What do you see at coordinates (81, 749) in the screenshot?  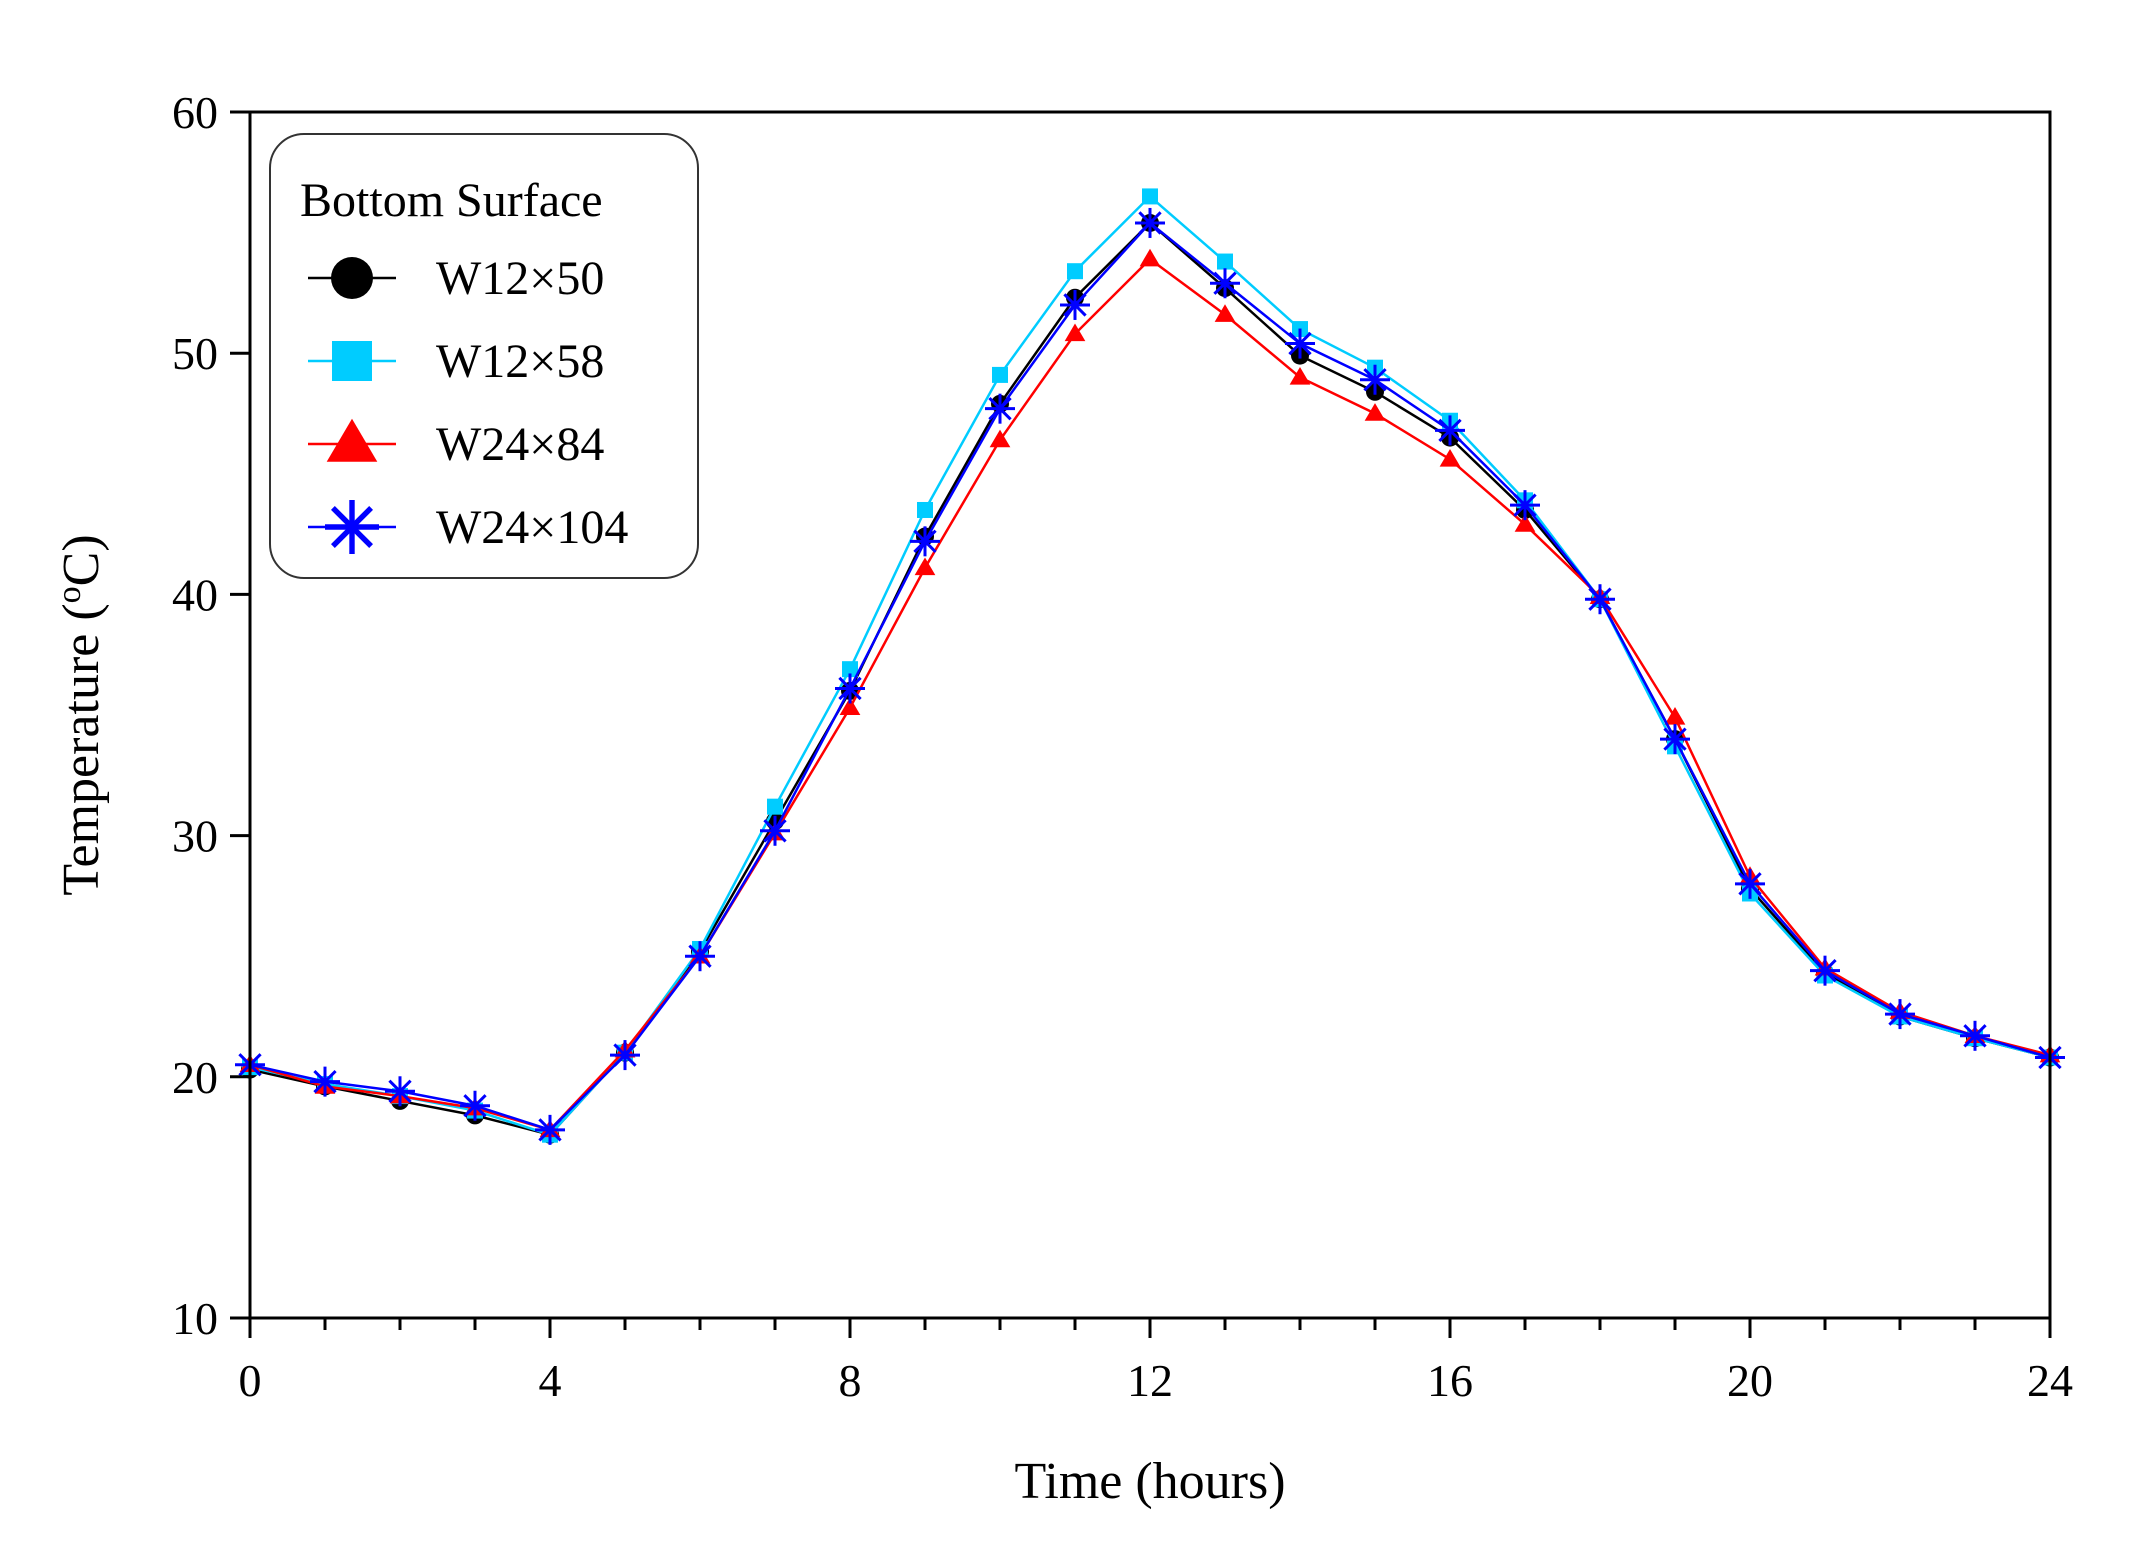 I see `y-axis-title-main: Temperature (` at bounding box center [81, 749].